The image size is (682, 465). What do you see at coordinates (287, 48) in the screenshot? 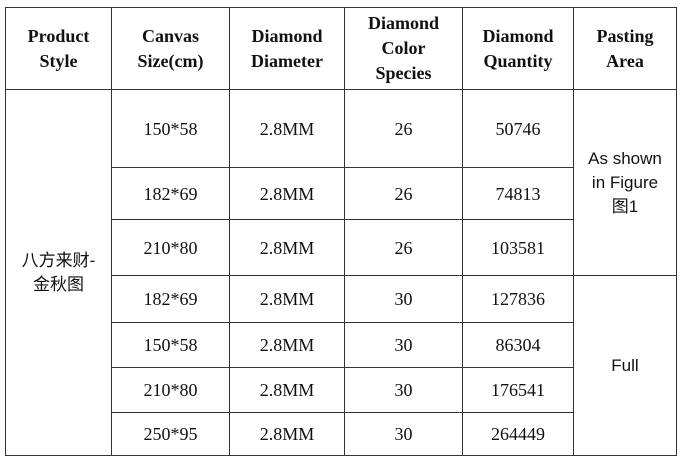
I see `header-cell: Diamond Diameter` at bounding box center [287, 48].